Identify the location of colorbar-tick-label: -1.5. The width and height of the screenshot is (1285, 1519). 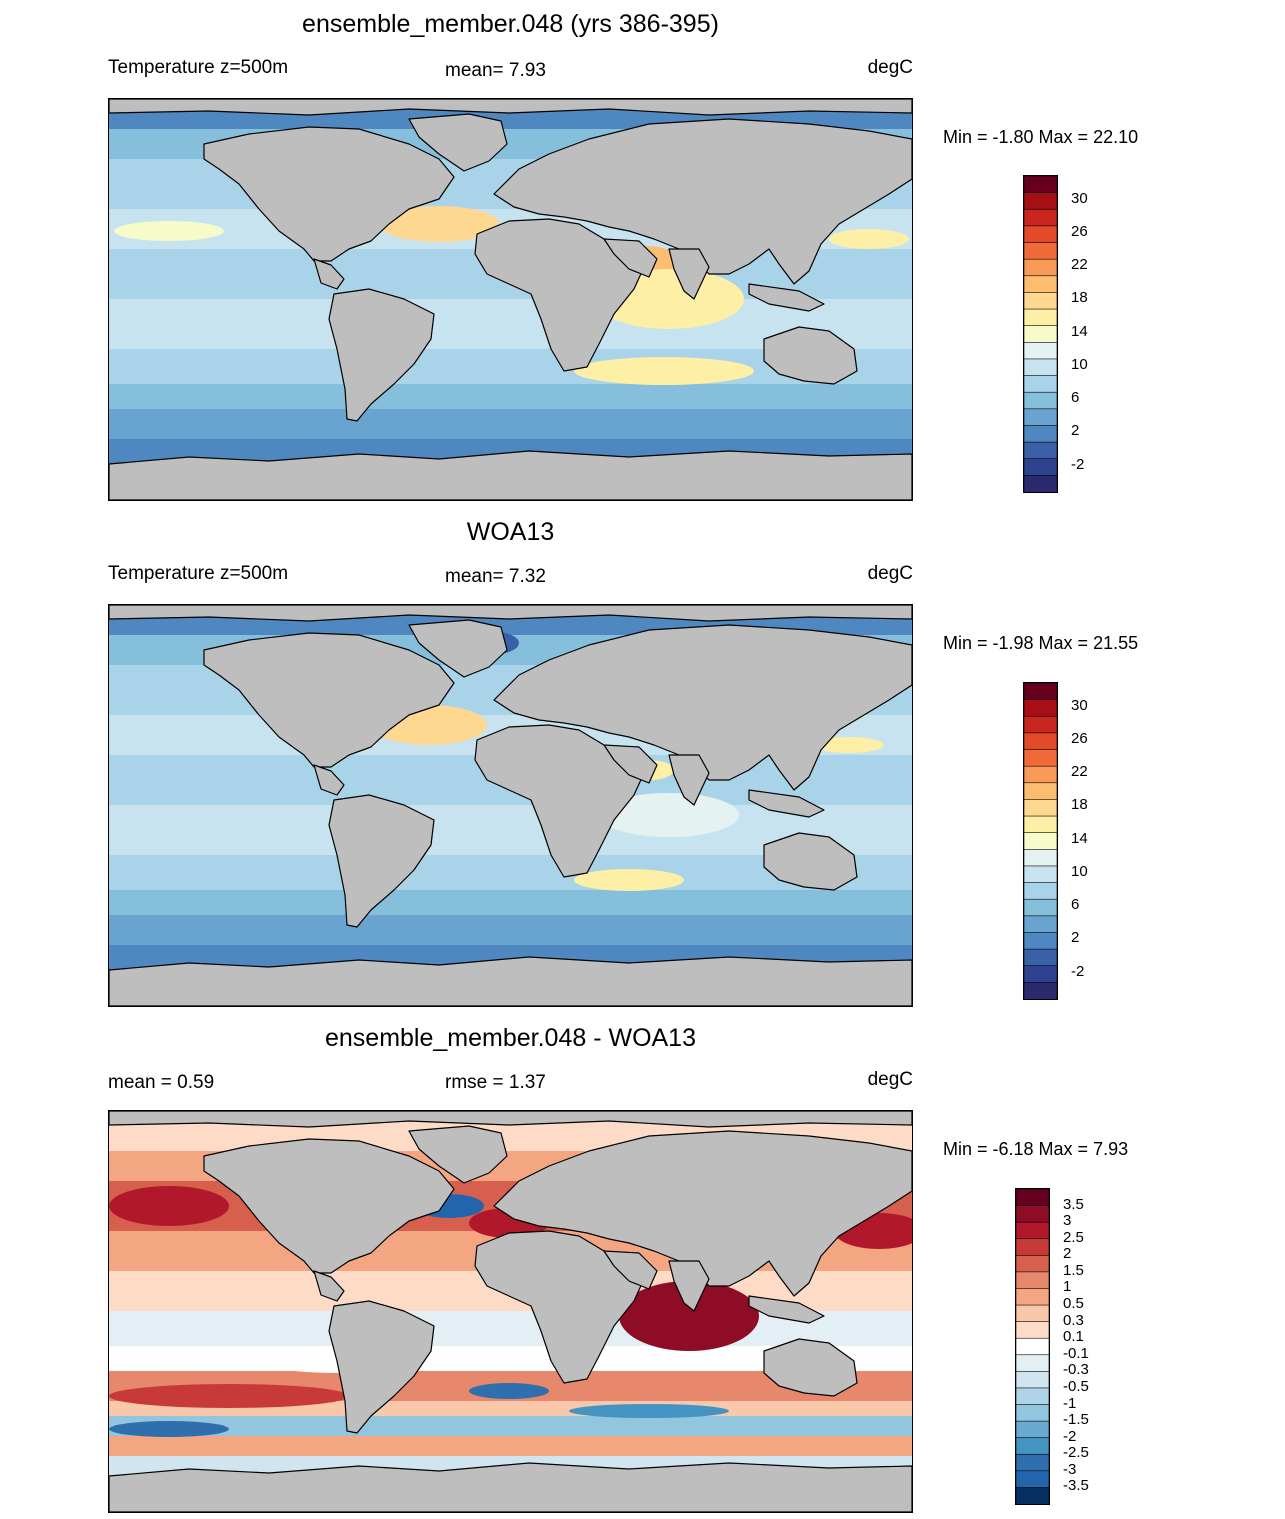
(1076, 1420).